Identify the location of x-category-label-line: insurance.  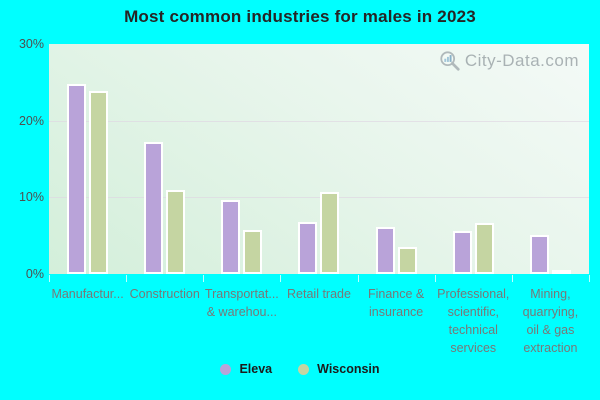
(396, 312).